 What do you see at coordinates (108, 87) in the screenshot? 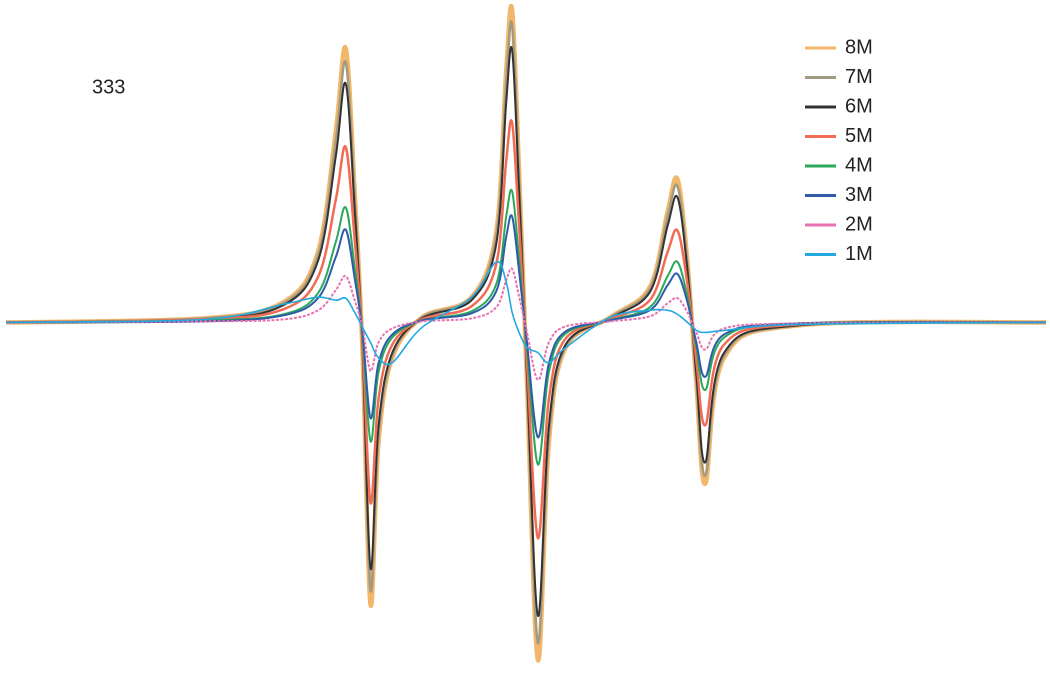
I see `chart-title: 333` at bounding box center [108, 87].